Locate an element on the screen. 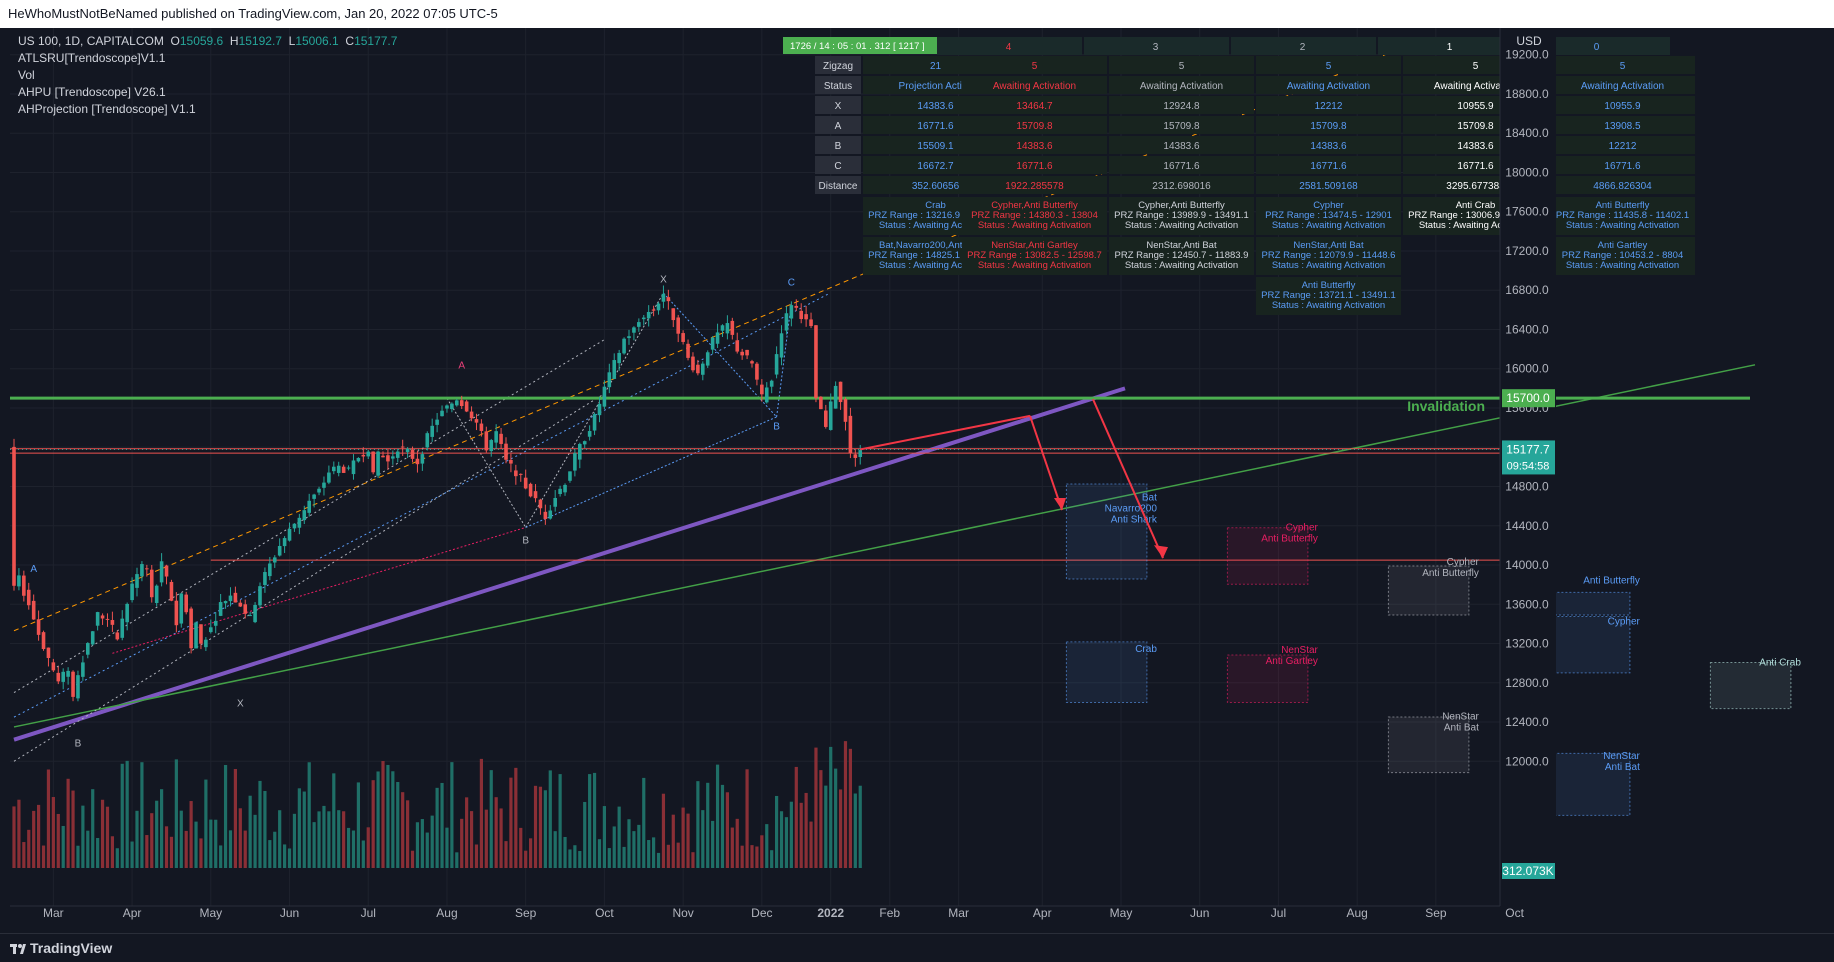  pattern-point-label: A is located at coordinates (461, 366).